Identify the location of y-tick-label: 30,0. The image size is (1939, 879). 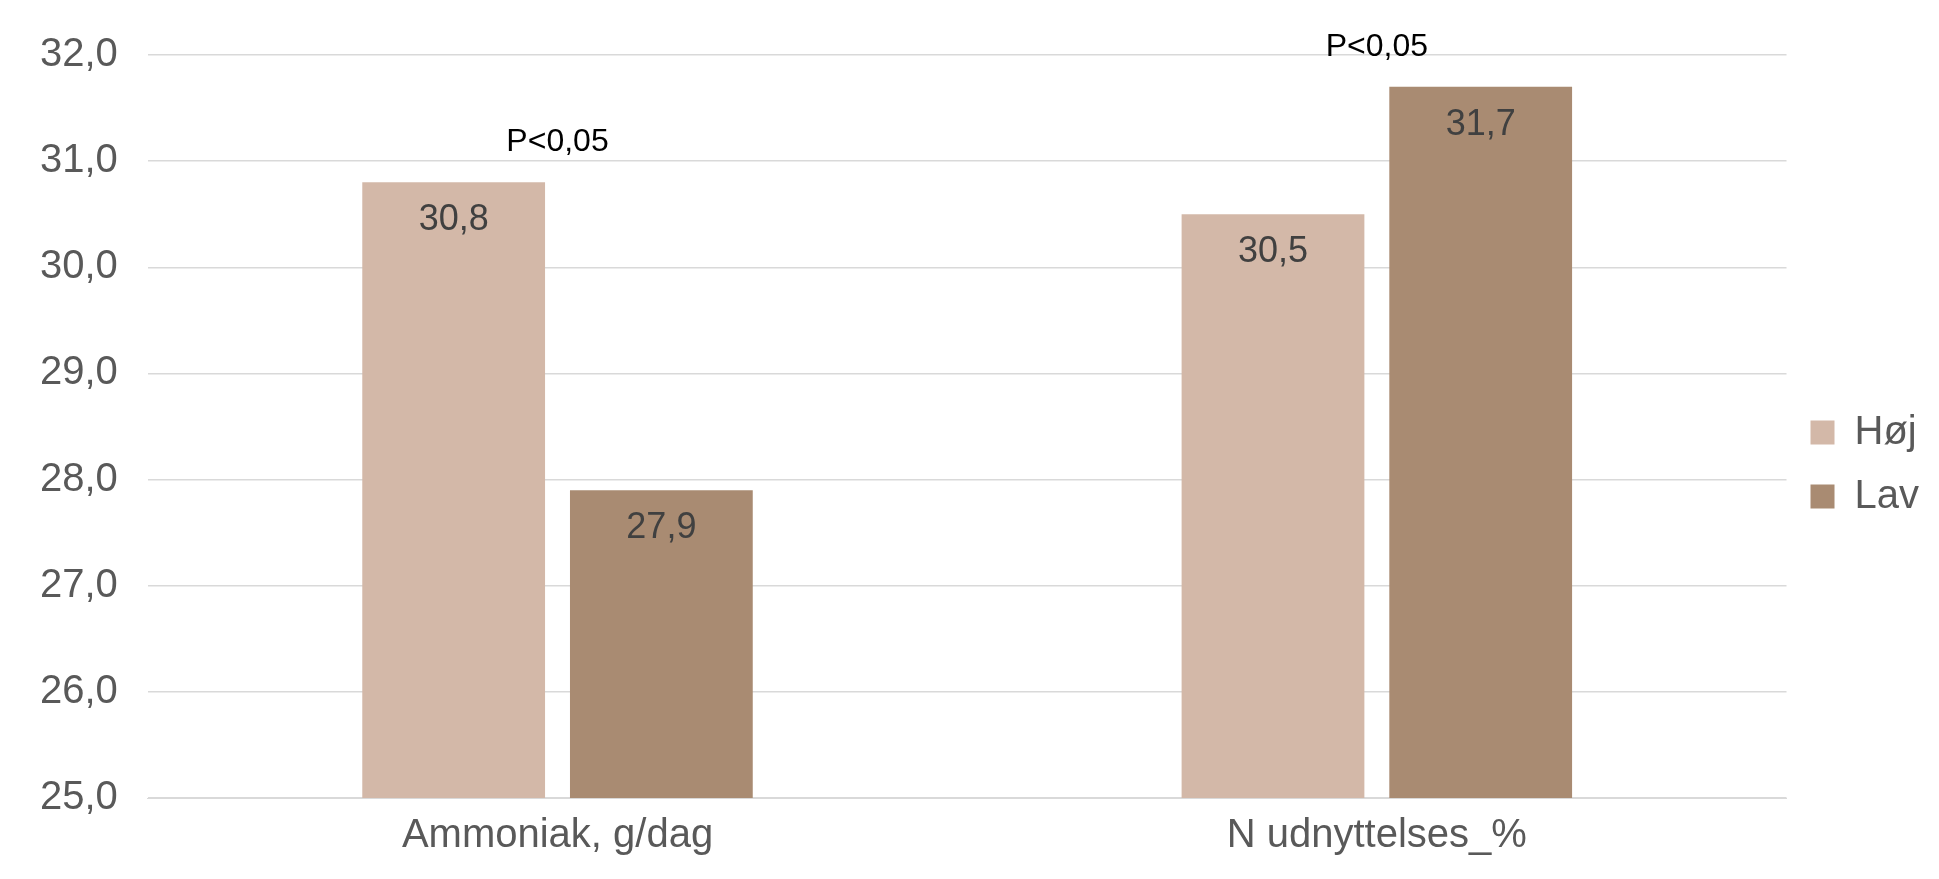
(78, 264).